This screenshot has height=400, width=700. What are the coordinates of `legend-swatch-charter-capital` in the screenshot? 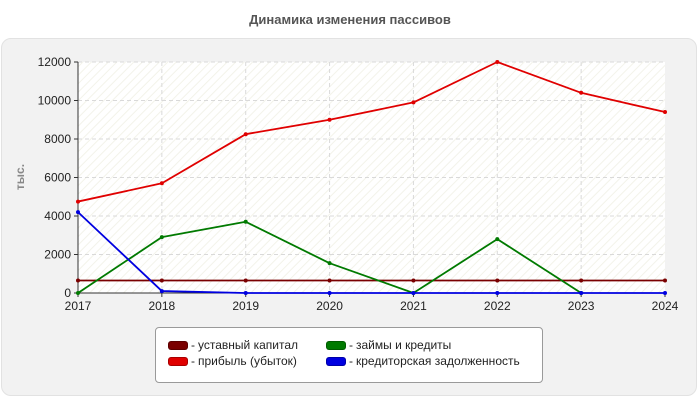 It's located at (178, 345).